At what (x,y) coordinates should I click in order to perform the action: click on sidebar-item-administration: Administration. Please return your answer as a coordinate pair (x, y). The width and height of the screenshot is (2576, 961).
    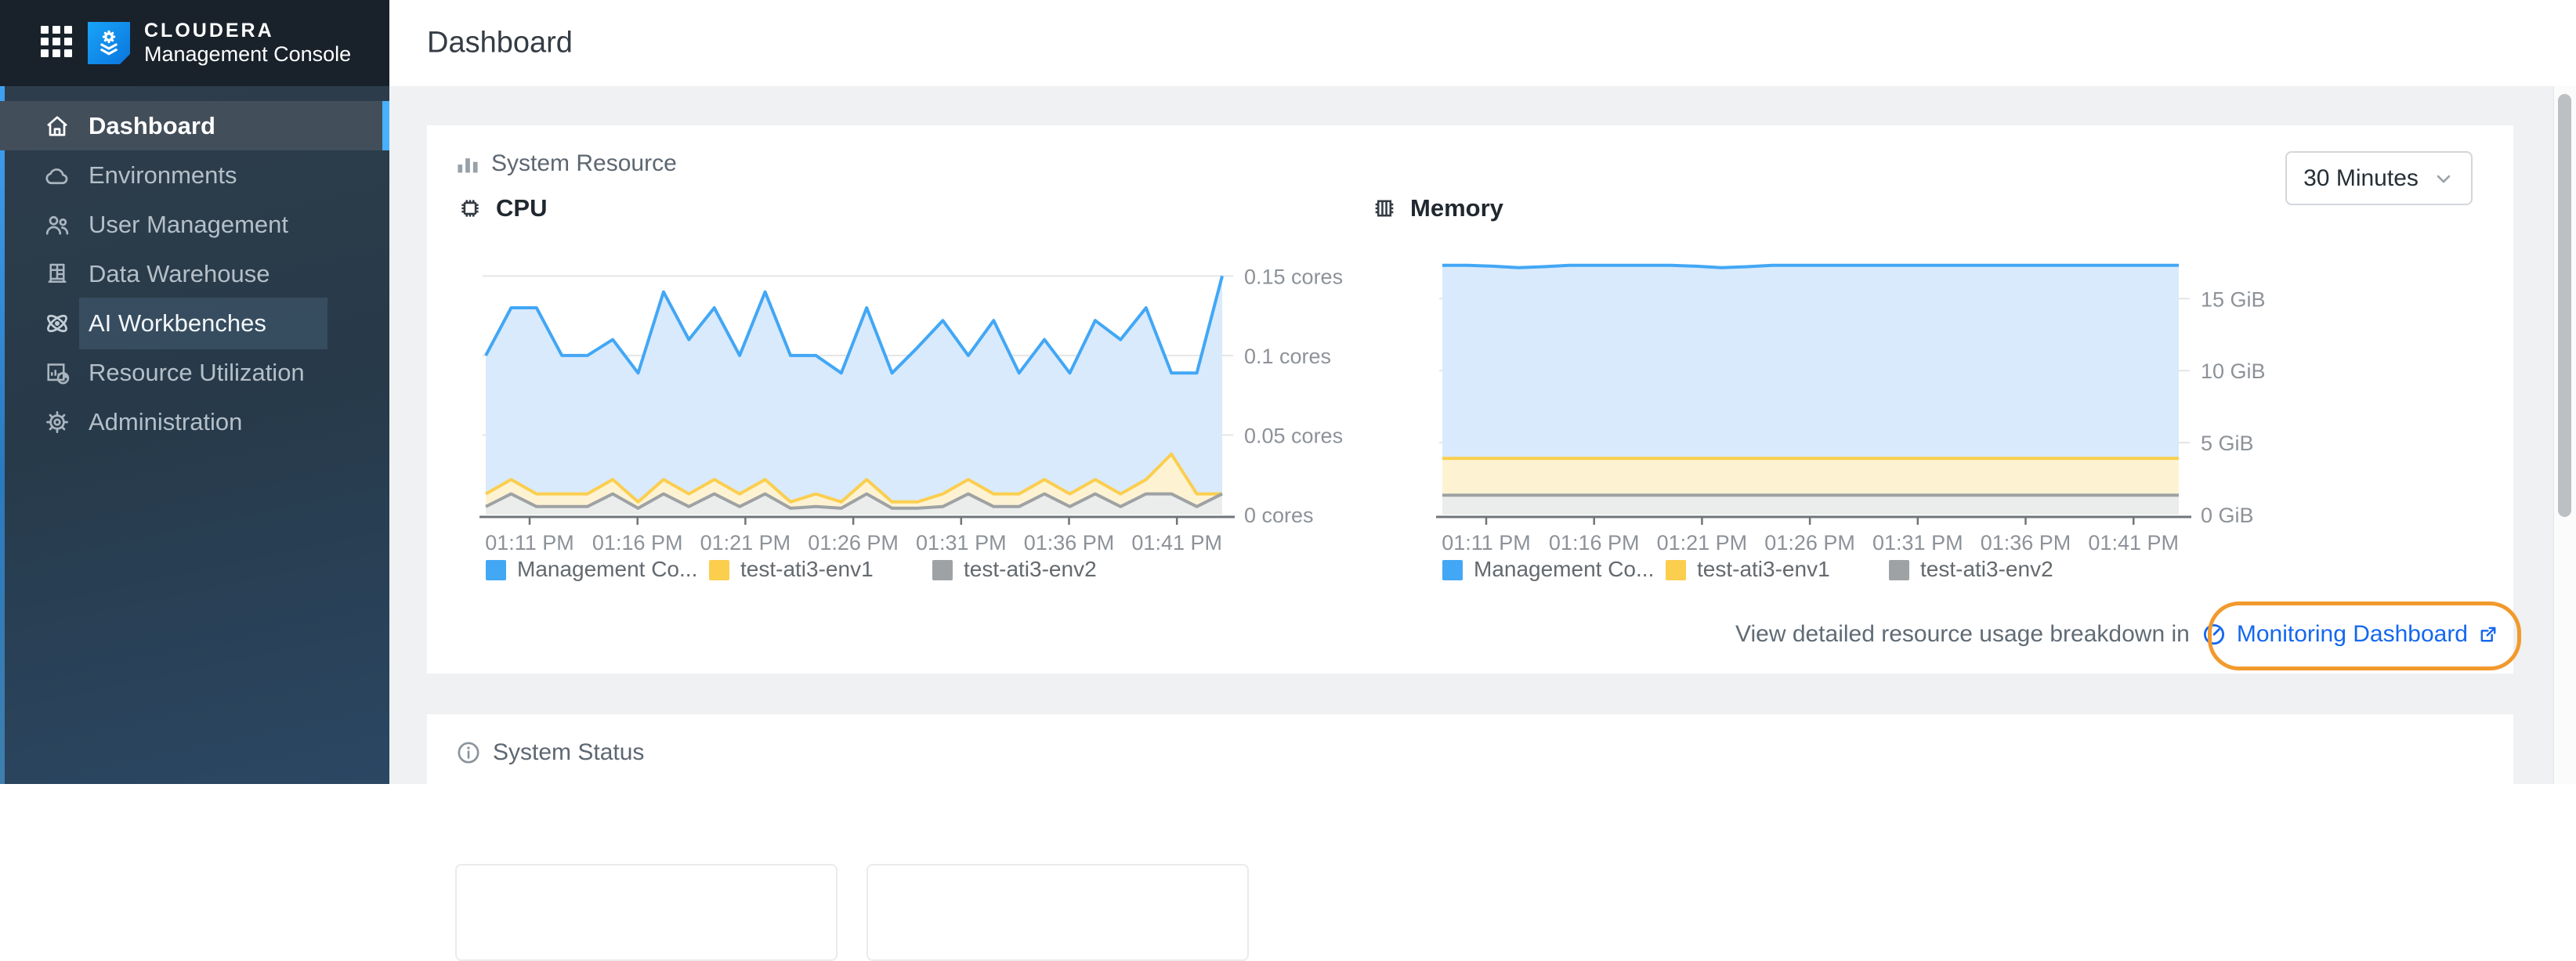
    Looking at the image, I should click on (194, 421).